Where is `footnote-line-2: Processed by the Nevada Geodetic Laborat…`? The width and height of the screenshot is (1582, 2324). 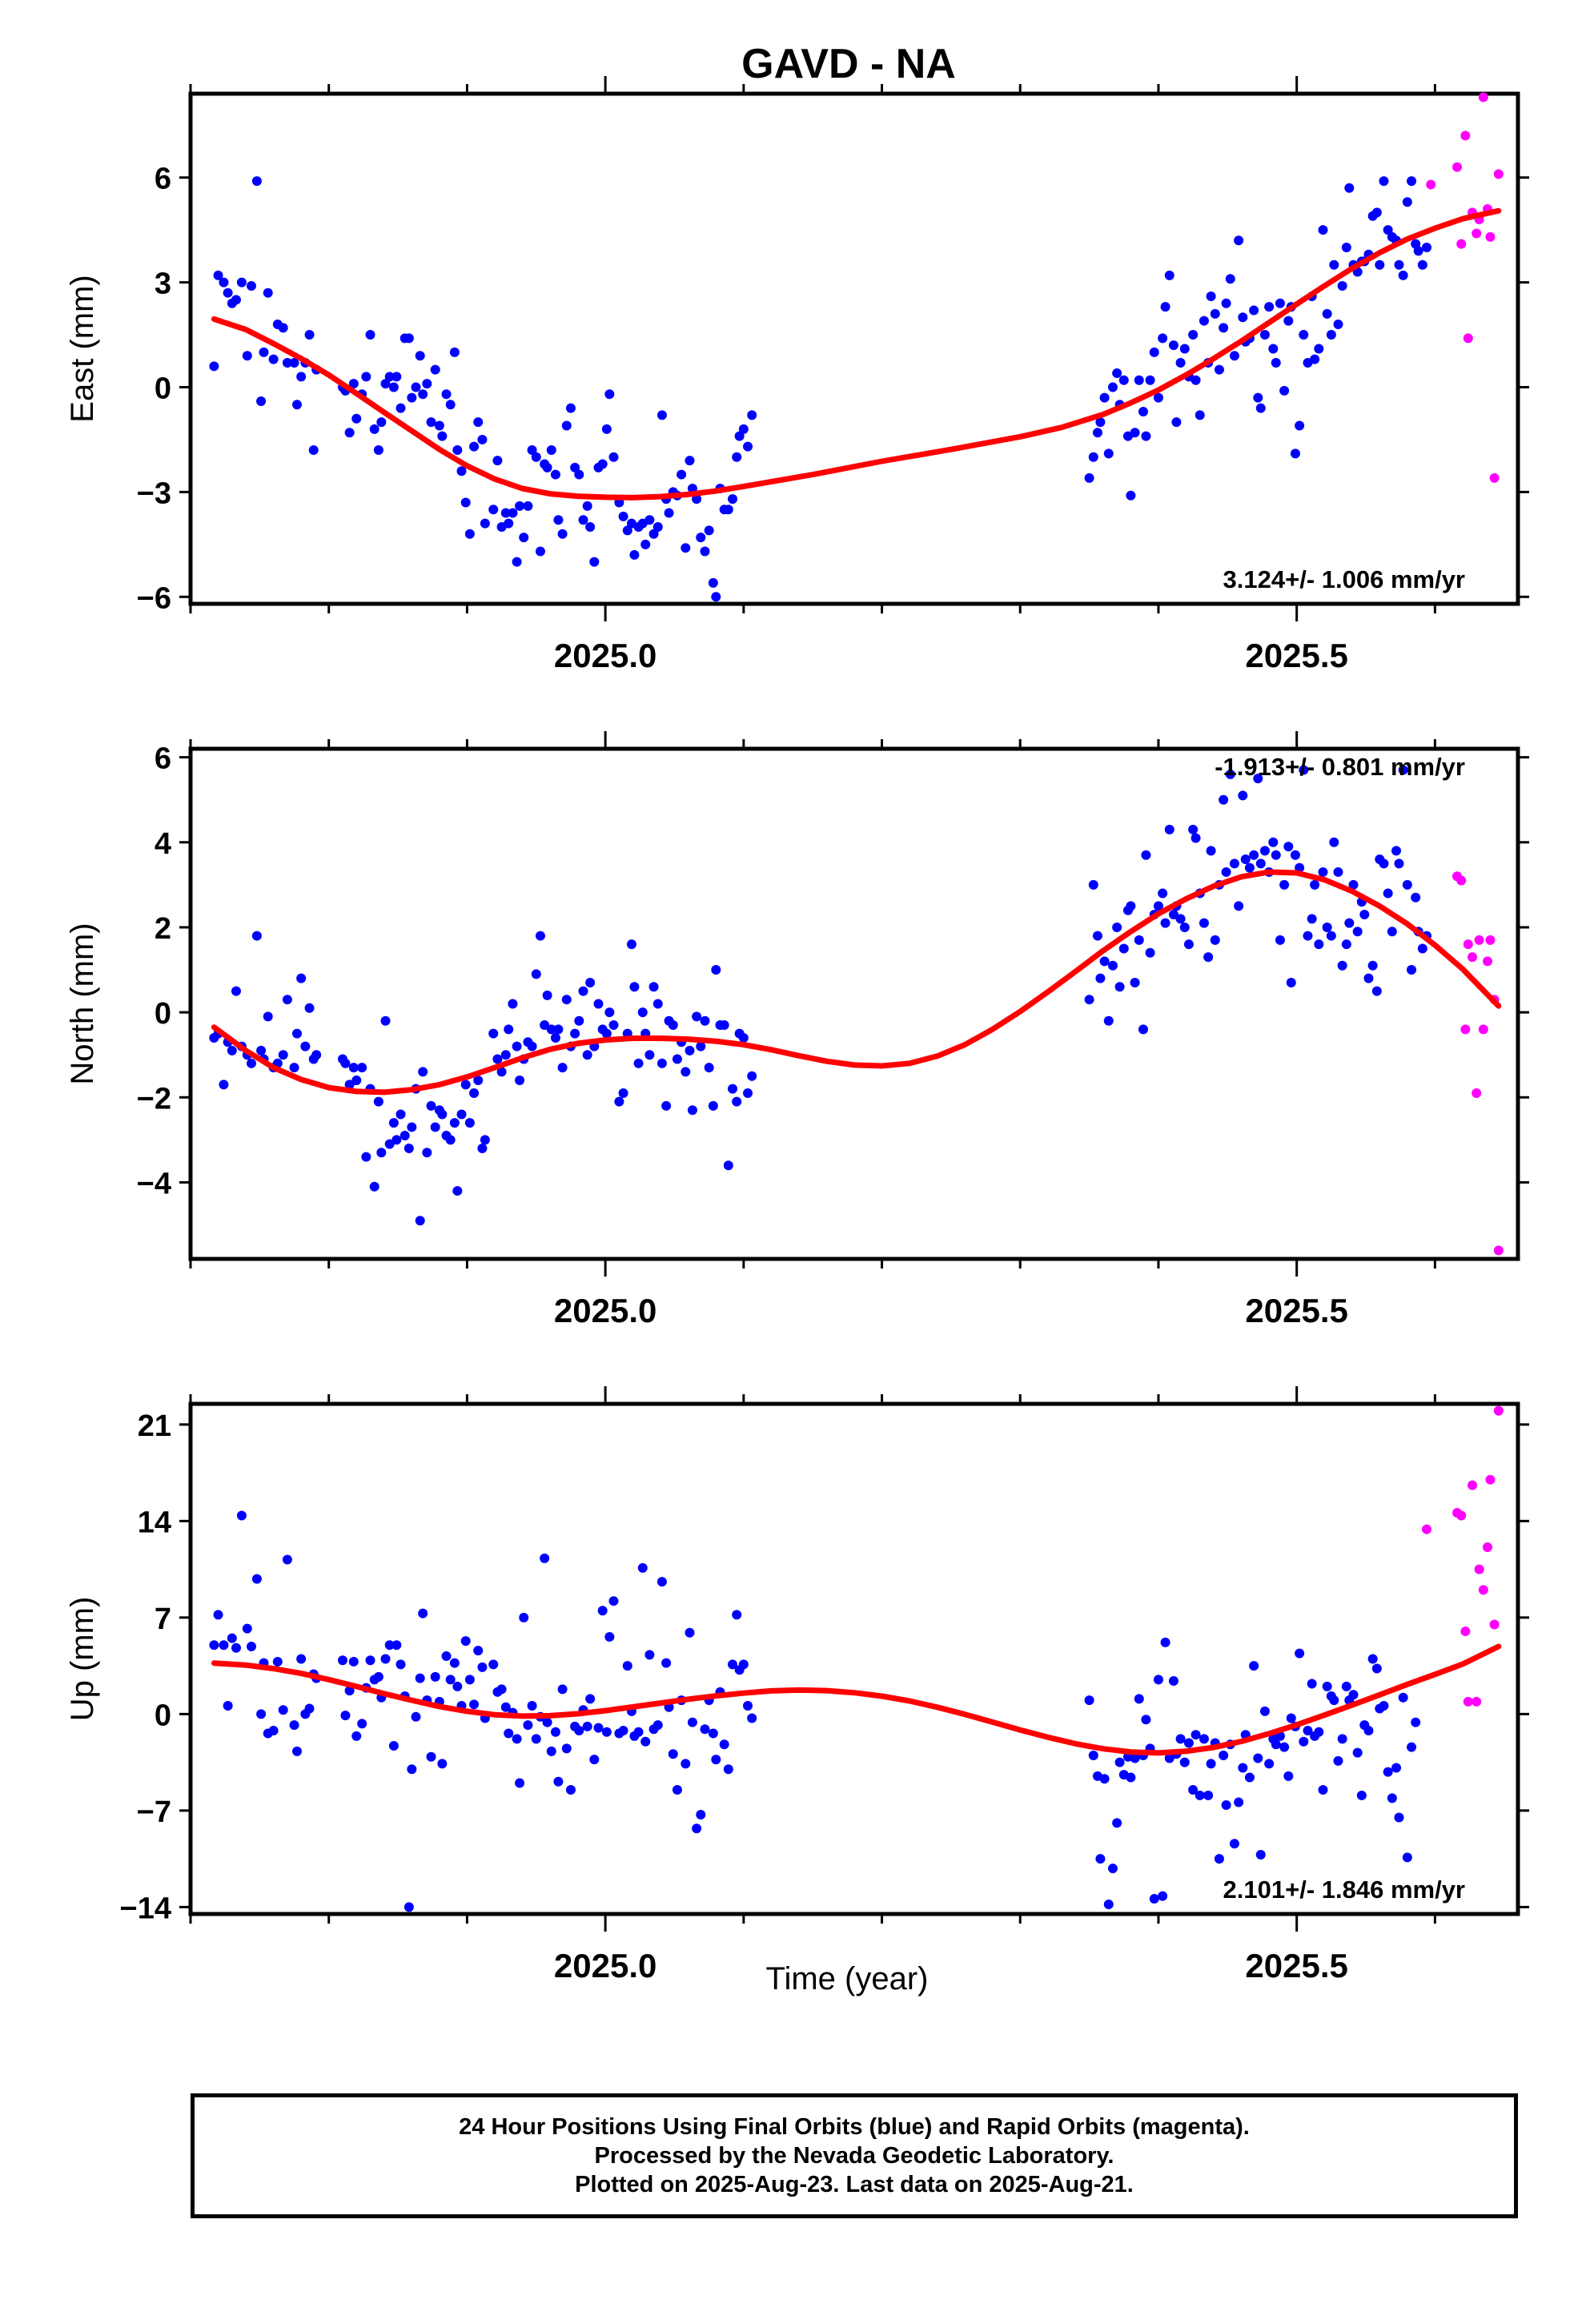
footnote-line-2: Processed by the Nevada Geodetic Laborat… is located at coordinates (854, 2156).